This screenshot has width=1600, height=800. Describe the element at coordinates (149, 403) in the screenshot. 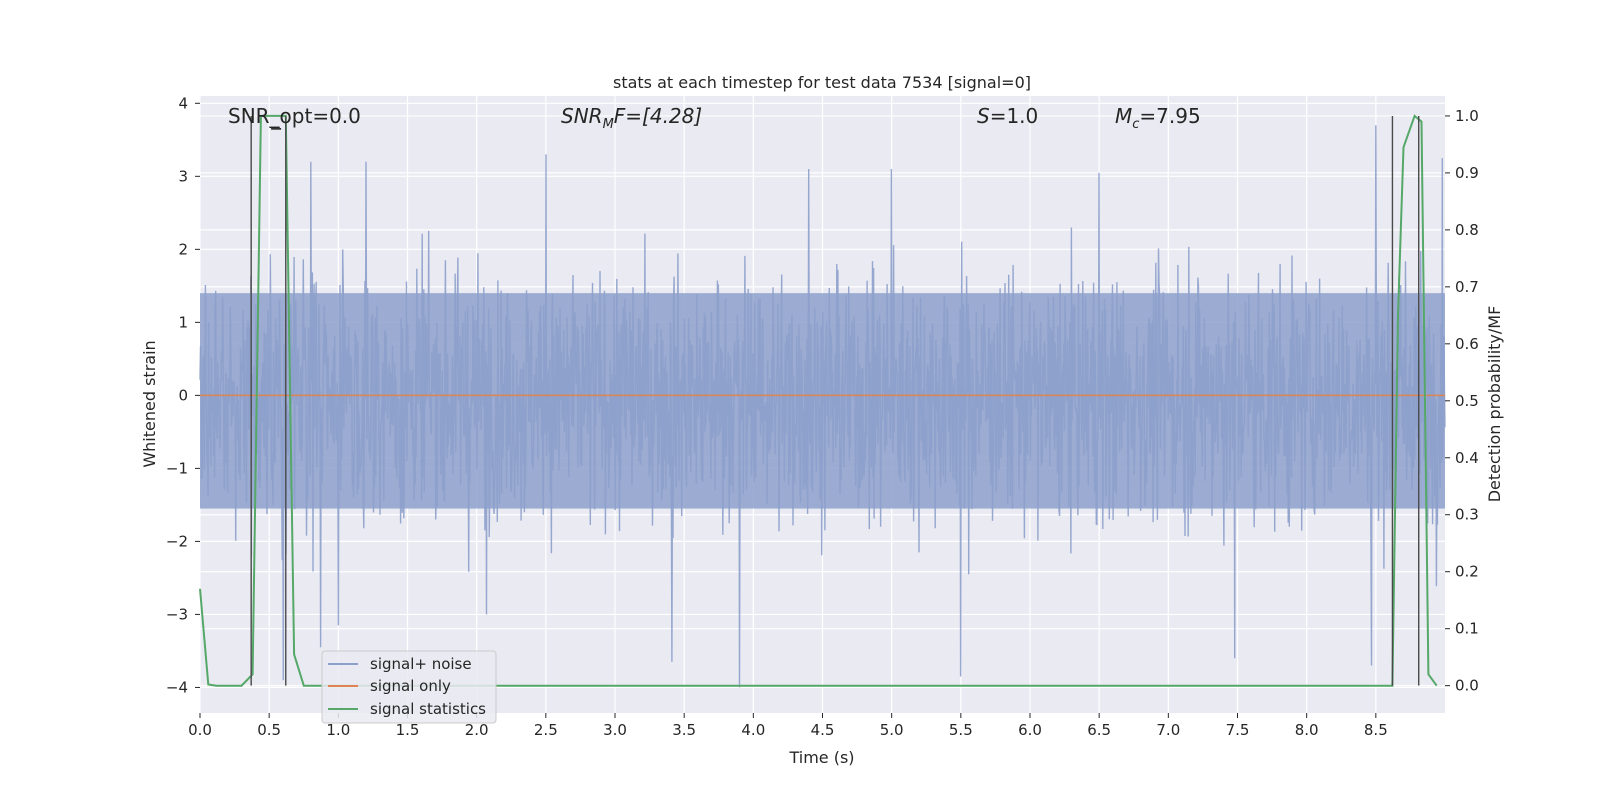

I see `y-axis-label: Whitened strain` at that location.